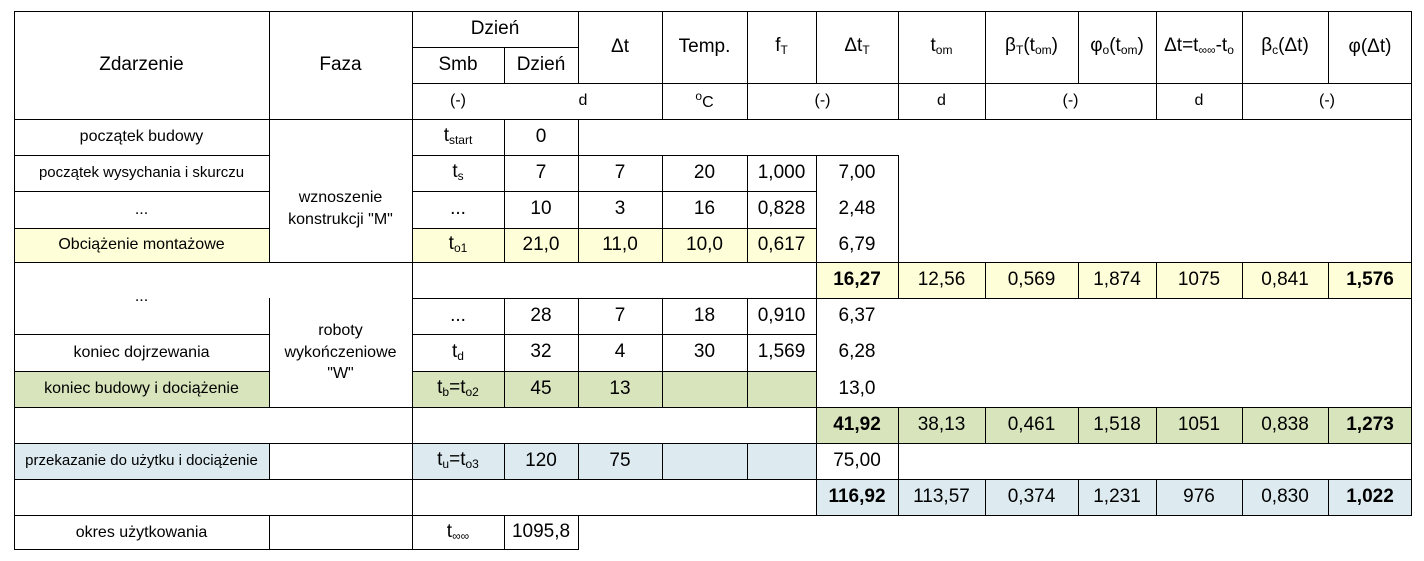 This screenshot has width=1424, height=561. I want to click on sum-phi-dt: 1,576, so click(1370, 279).